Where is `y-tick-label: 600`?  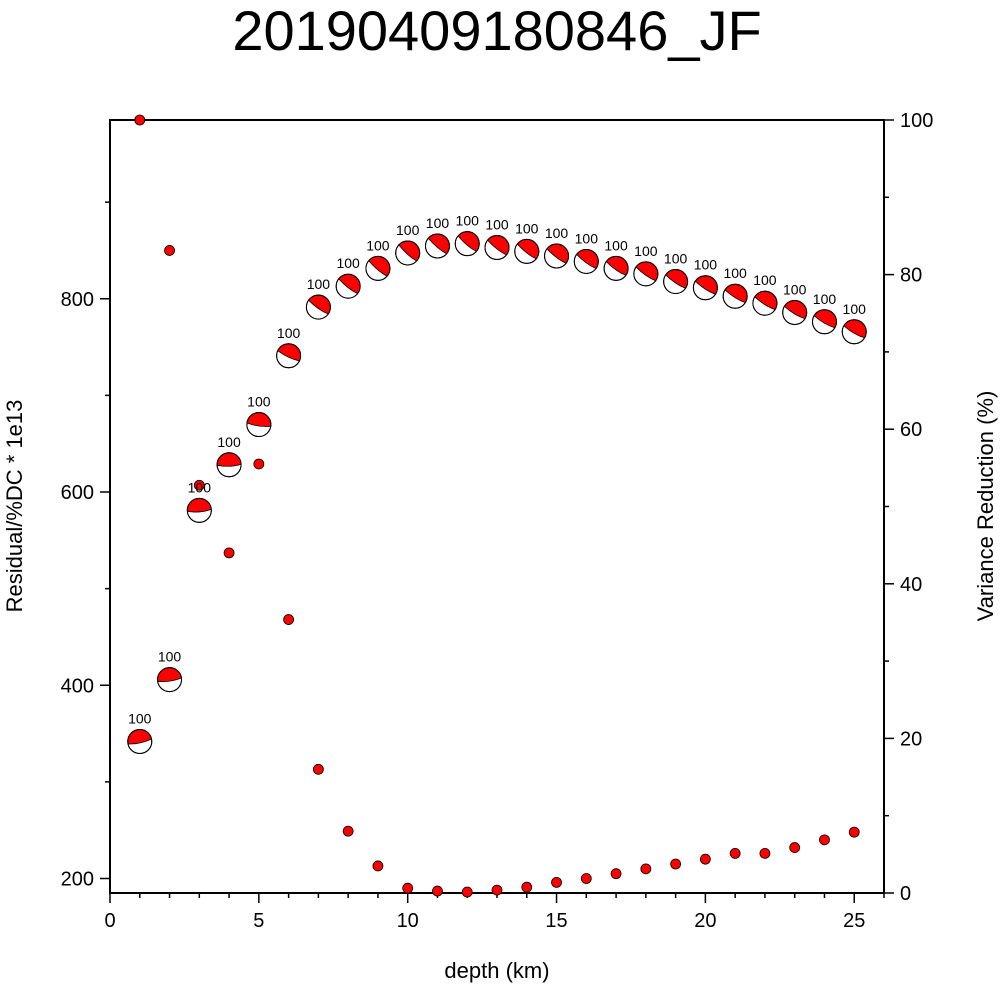
y-tick-label: 600 is located at coordinates (77, 493).